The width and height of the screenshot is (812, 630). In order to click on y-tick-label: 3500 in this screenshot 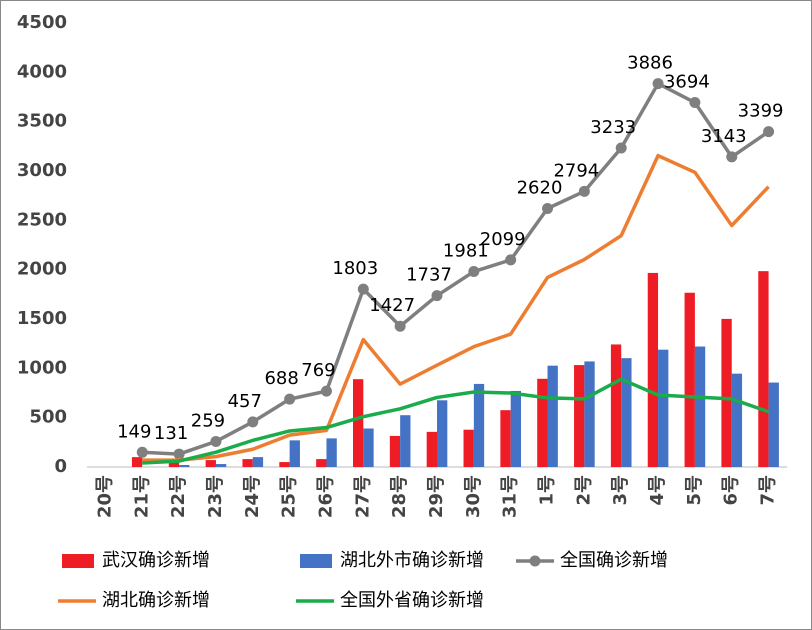, I will do `click(42, 121)`.